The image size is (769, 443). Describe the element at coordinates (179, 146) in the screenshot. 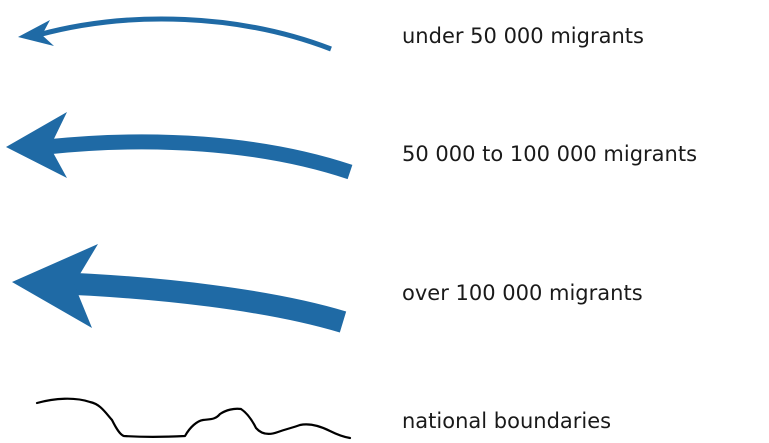

I see `medium-arrow-icon` at that location.